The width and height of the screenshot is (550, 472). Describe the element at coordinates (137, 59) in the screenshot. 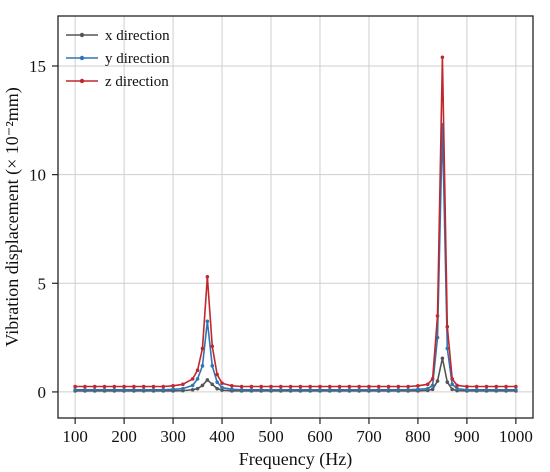

I see `legend-label-y: y direction` at that location.